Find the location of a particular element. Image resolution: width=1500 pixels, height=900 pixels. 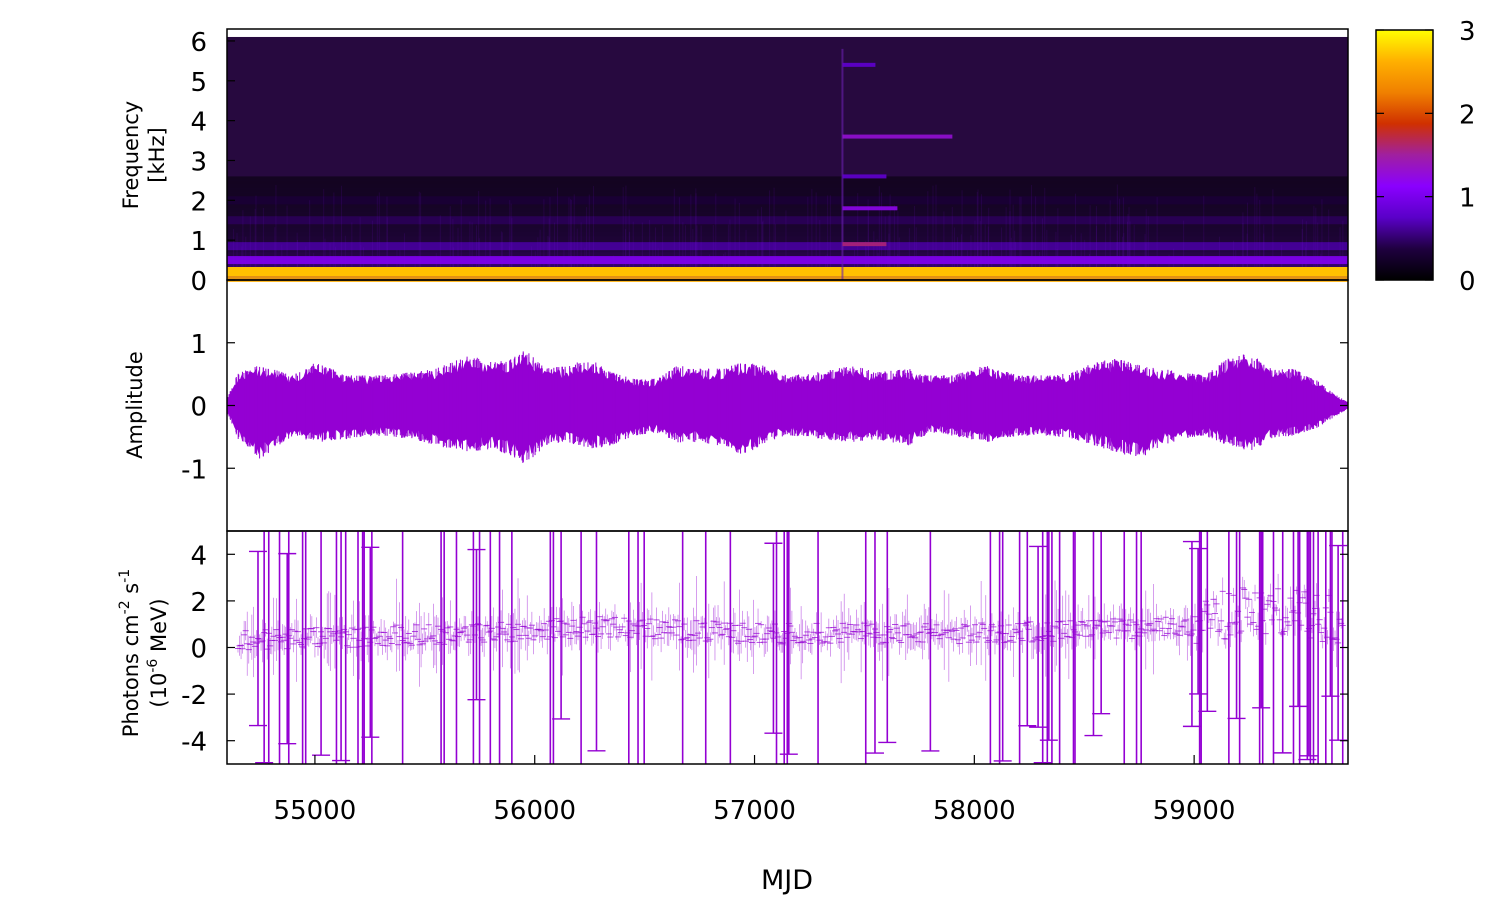

flux-ylabel-exp-6: -6 is located at coordinates (153, 666).